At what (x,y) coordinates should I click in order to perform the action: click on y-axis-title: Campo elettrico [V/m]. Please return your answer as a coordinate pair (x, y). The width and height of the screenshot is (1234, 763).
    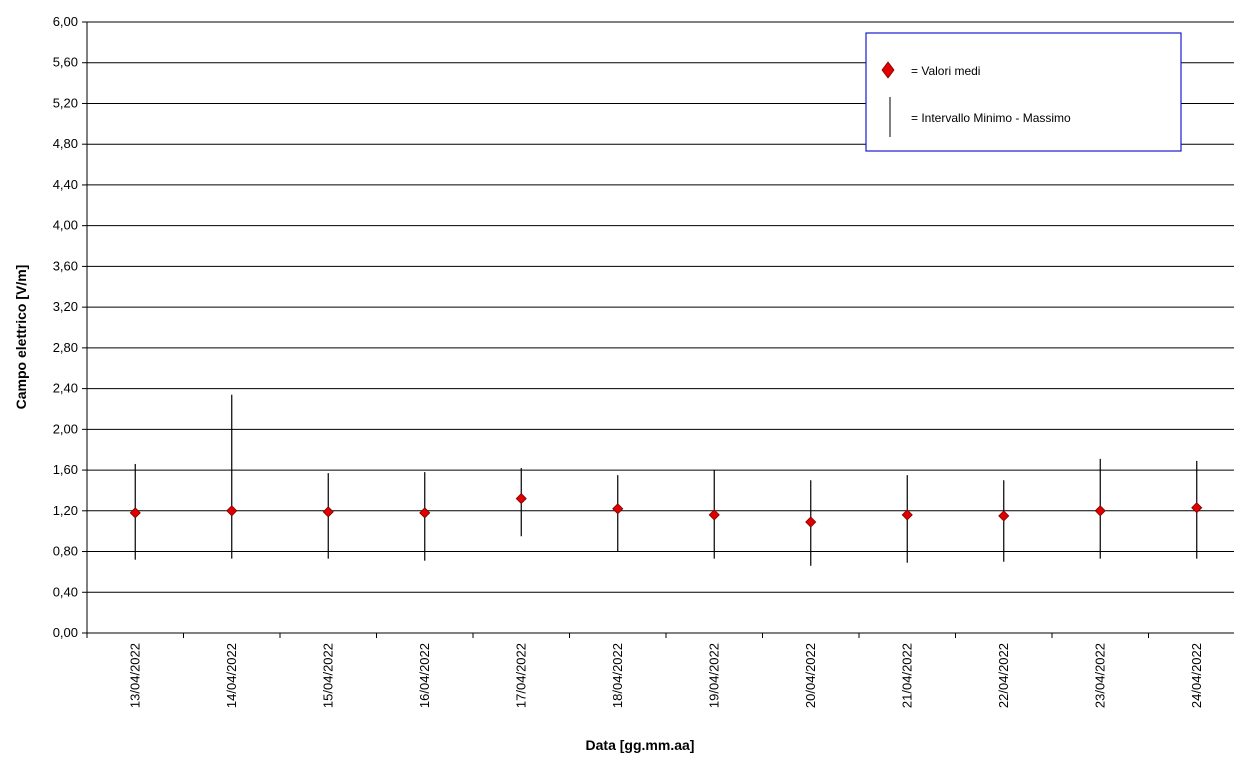
    Looking at the image, I should click on (21, 337).